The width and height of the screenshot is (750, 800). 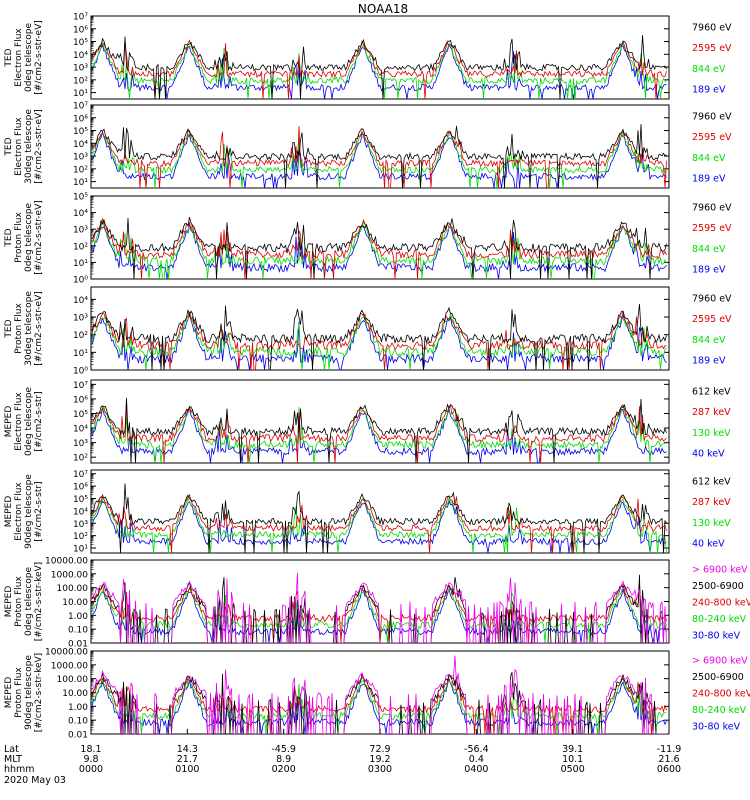 What do you see at coordinates (9, 237) in the screenshot?
I see `y-axis-label-line: TED` at bounding box center [9, 237].